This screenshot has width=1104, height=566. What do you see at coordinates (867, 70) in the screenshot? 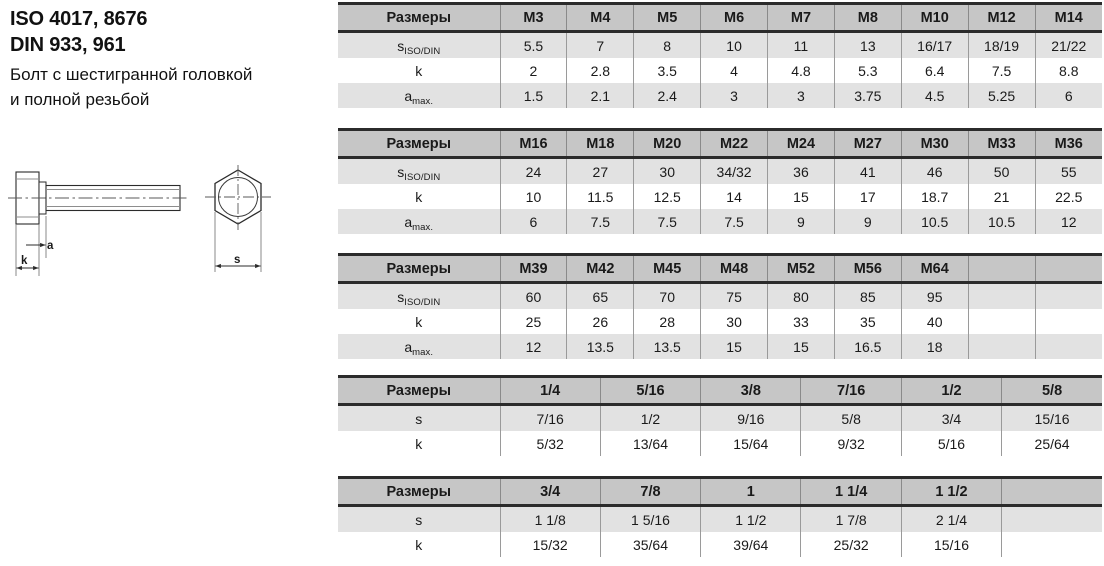
I see `value-cell: 5.3` at bounding box center [867, 70].